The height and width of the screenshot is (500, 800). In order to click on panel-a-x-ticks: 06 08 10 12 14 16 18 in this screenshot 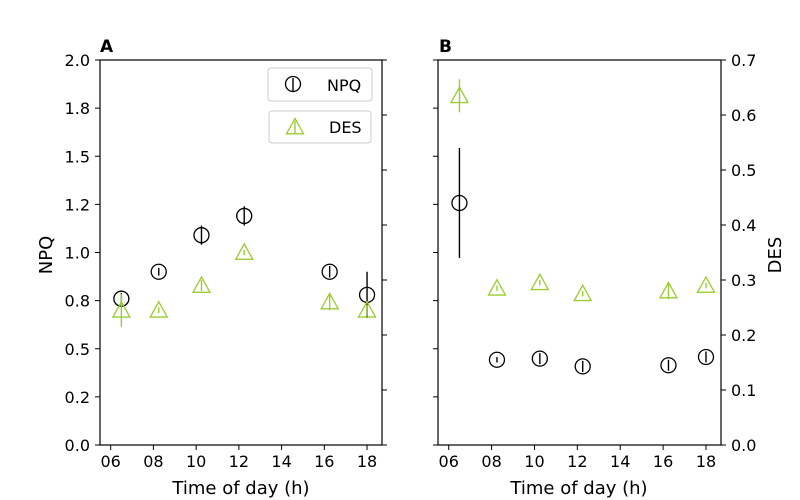, I will do `click(239, 458)`.